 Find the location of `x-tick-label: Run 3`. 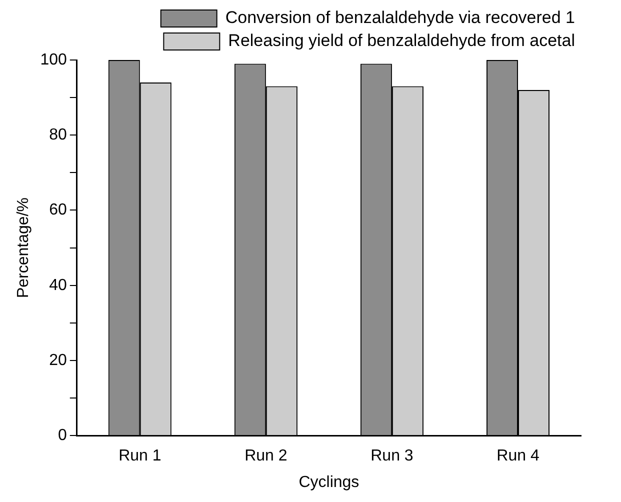

x-tick-label: Run 3 is located at coordinates (392, 456).